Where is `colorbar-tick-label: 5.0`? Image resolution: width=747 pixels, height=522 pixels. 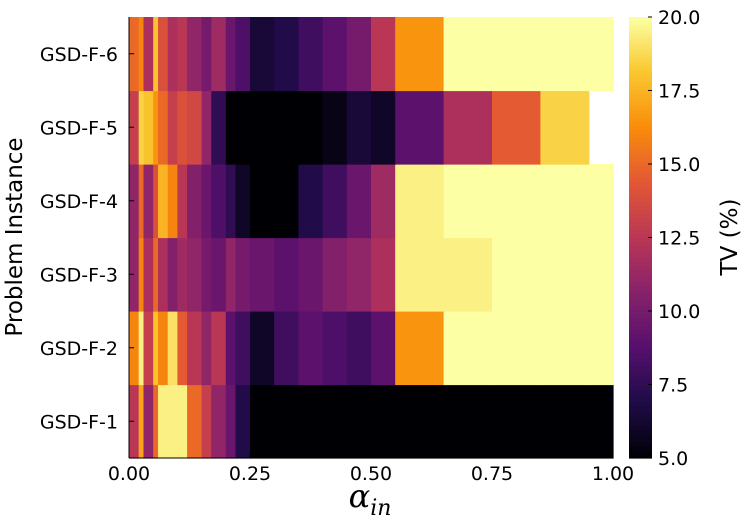
colorbar-tick-label: 5.0 is located at coordinates (673, 459).